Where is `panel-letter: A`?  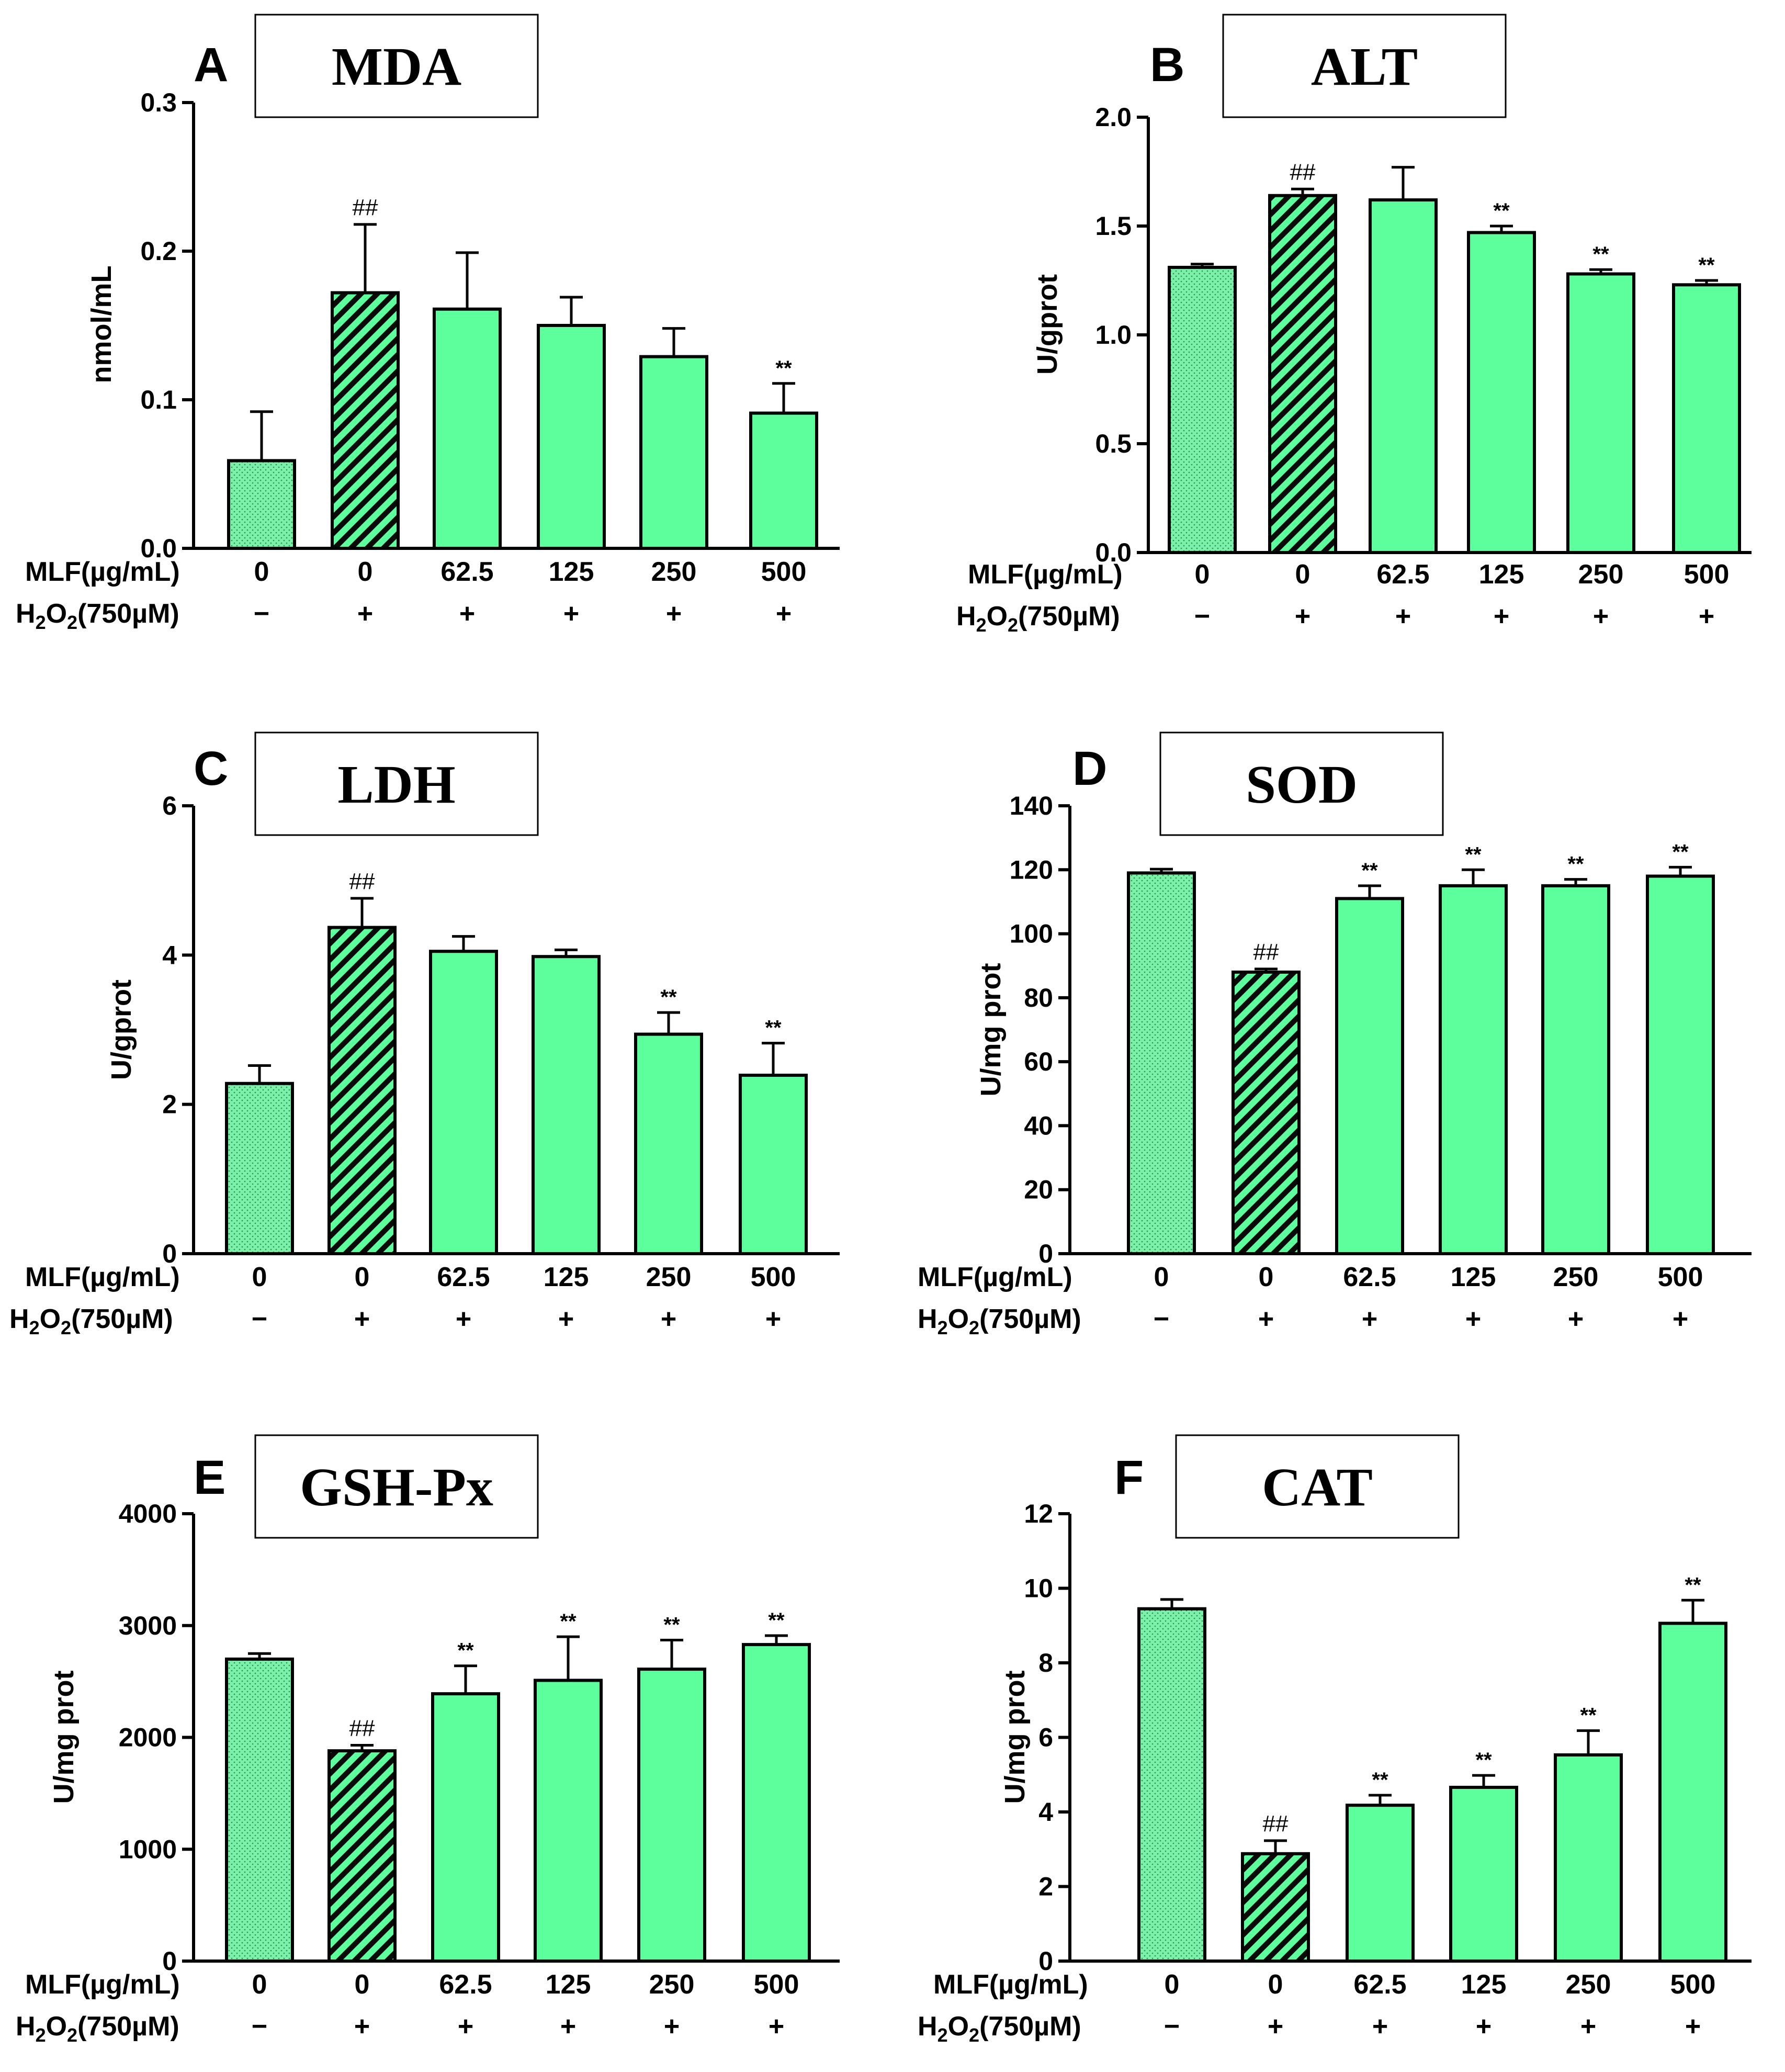
panel-letter: A is located at coordinates (211, 65).